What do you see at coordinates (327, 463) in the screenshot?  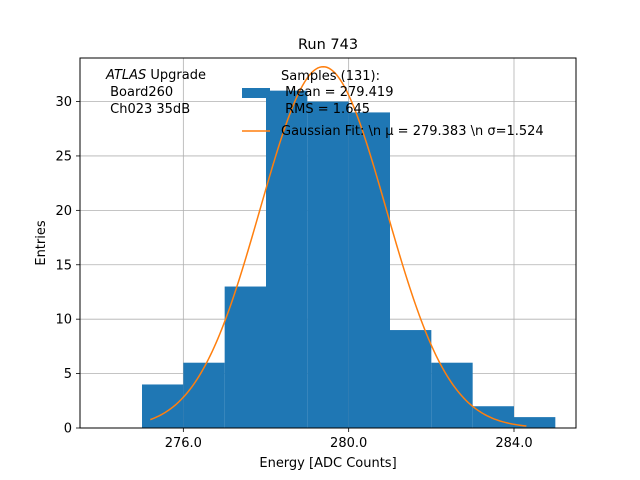 I see `x-axis-label: Energy [ADC Counts]` at bounding box center [327, 463].